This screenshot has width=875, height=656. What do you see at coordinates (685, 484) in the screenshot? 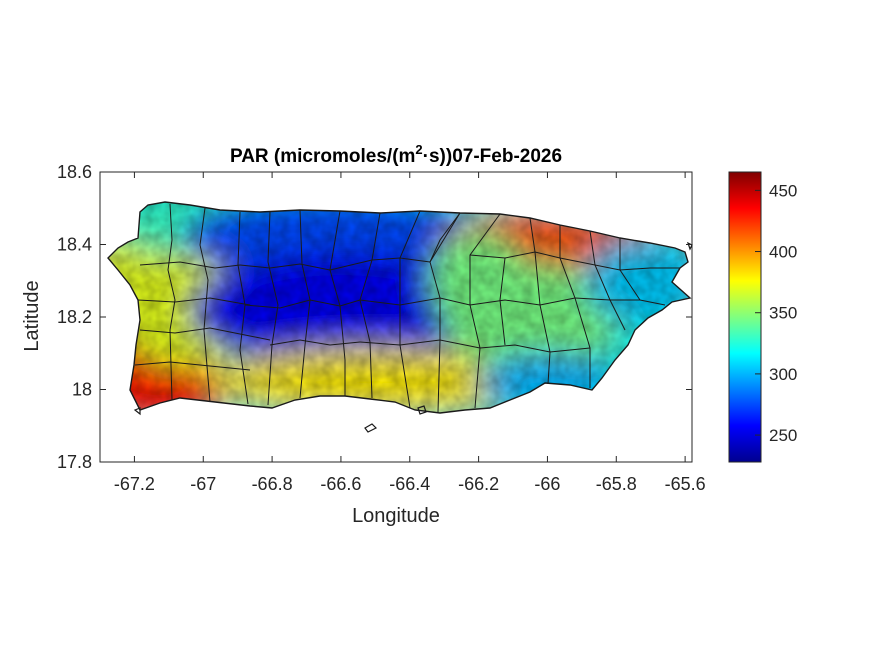
I see `x-tick-label: -65.6` at bounding box center [685, 484].